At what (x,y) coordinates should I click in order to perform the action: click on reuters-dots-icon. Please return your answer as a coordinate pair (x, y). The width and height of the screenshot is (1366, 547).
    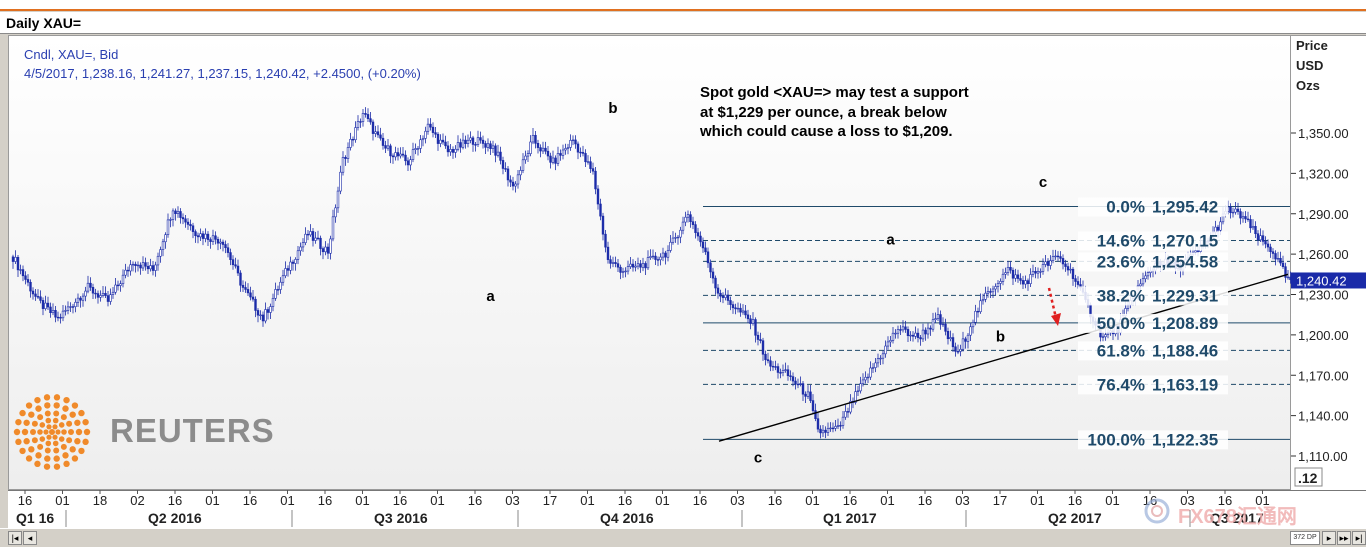
    Looking at the image, I should click on (52, 432).